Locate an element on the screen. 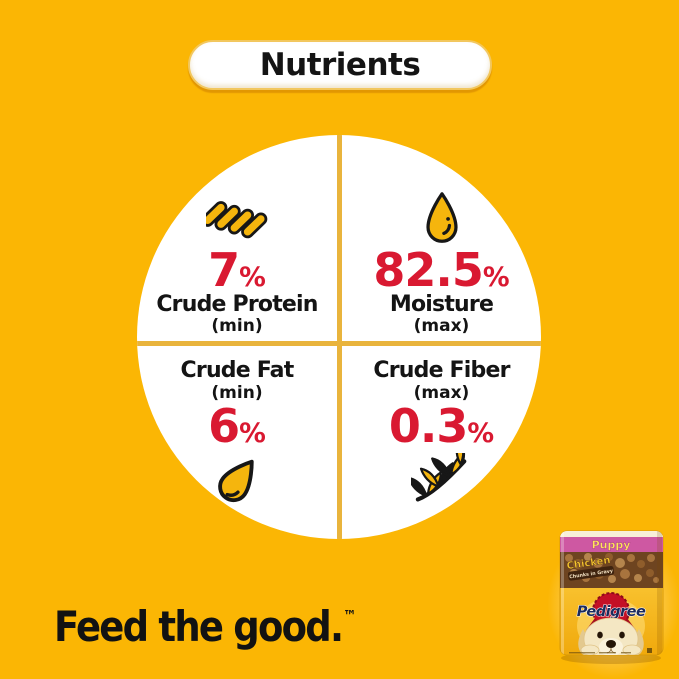  tagline: Feed the good.™ is located at coordinates (205, 626).